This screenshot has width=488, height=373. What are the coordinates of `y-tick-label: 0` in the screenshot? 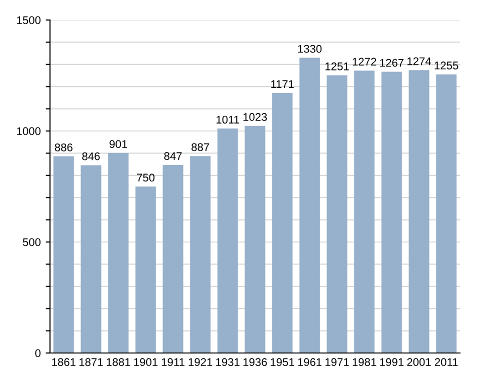 It's located at (38, 353).